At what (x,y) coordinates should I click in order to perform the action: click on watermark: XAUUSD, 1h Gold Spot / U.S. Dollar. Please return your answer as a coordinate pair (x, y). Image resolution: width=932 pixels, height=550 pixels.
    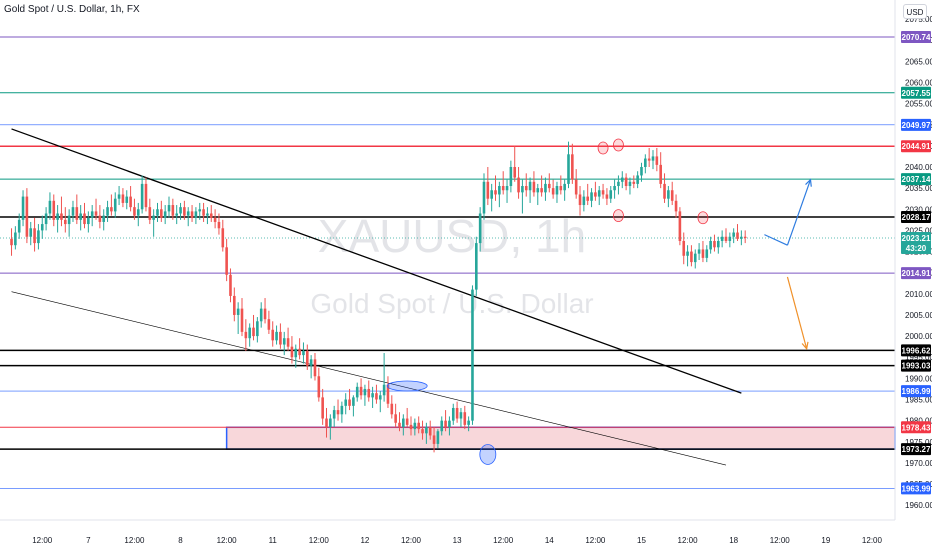
    Looking at the image, I should click on (451, 264).